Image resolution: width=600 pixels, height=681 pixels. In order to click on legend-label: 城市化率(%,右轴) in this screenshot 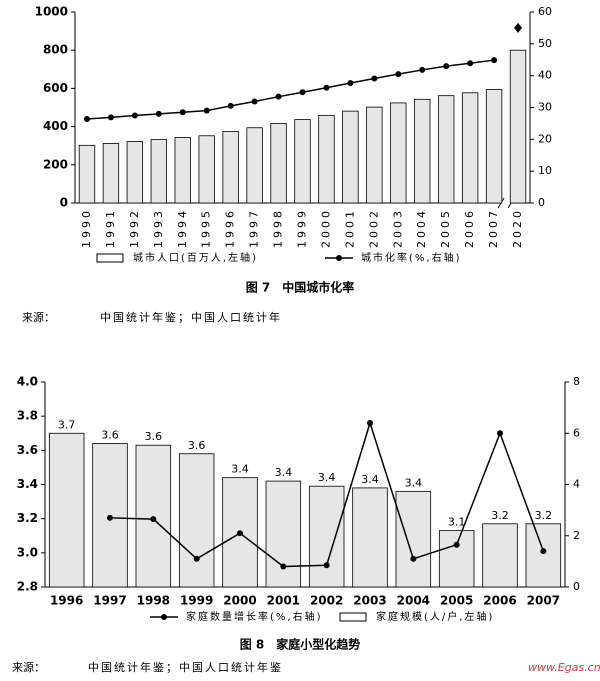, I will do `click(411, 257)`.